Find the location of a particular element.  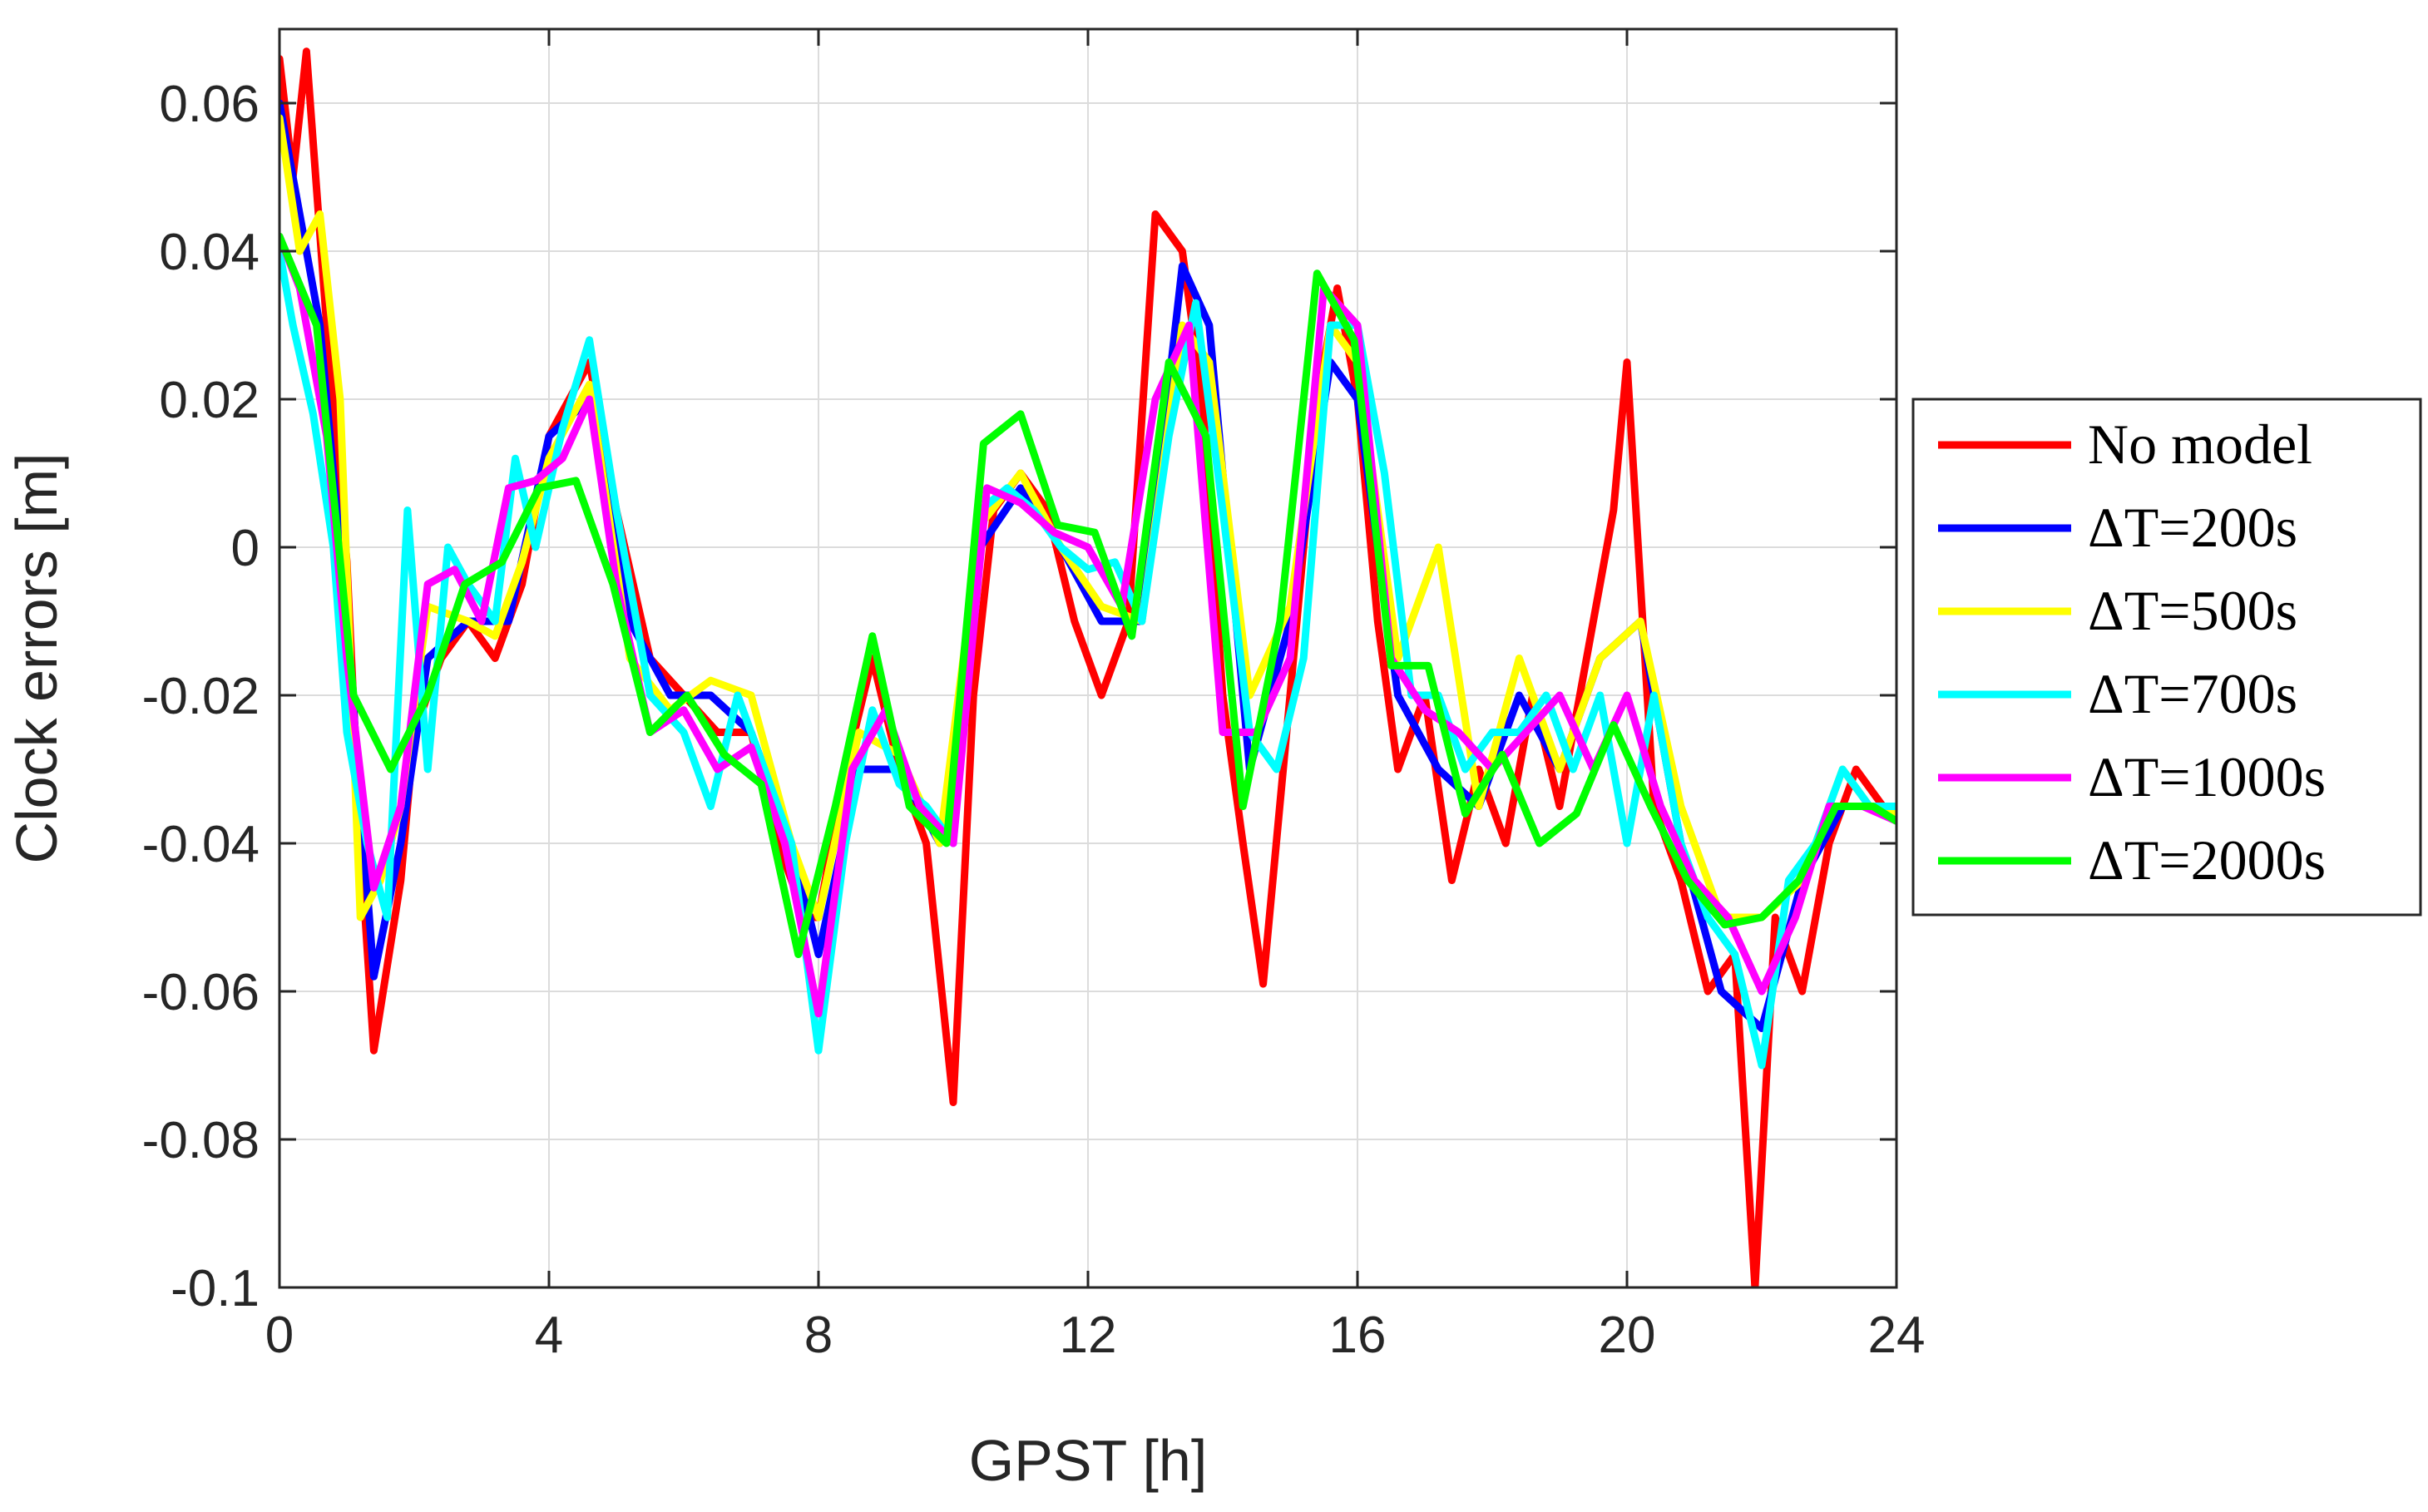

legend-box is located at coordinates (2166, 657).